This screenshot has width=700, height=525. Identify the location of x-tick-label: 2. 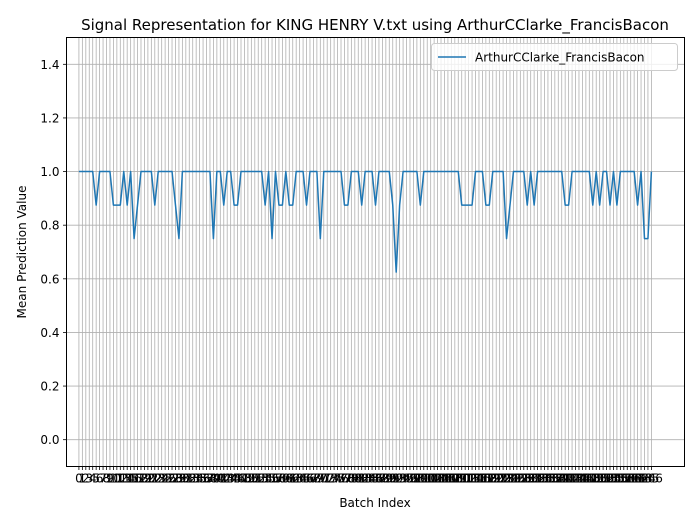
(86, 479).